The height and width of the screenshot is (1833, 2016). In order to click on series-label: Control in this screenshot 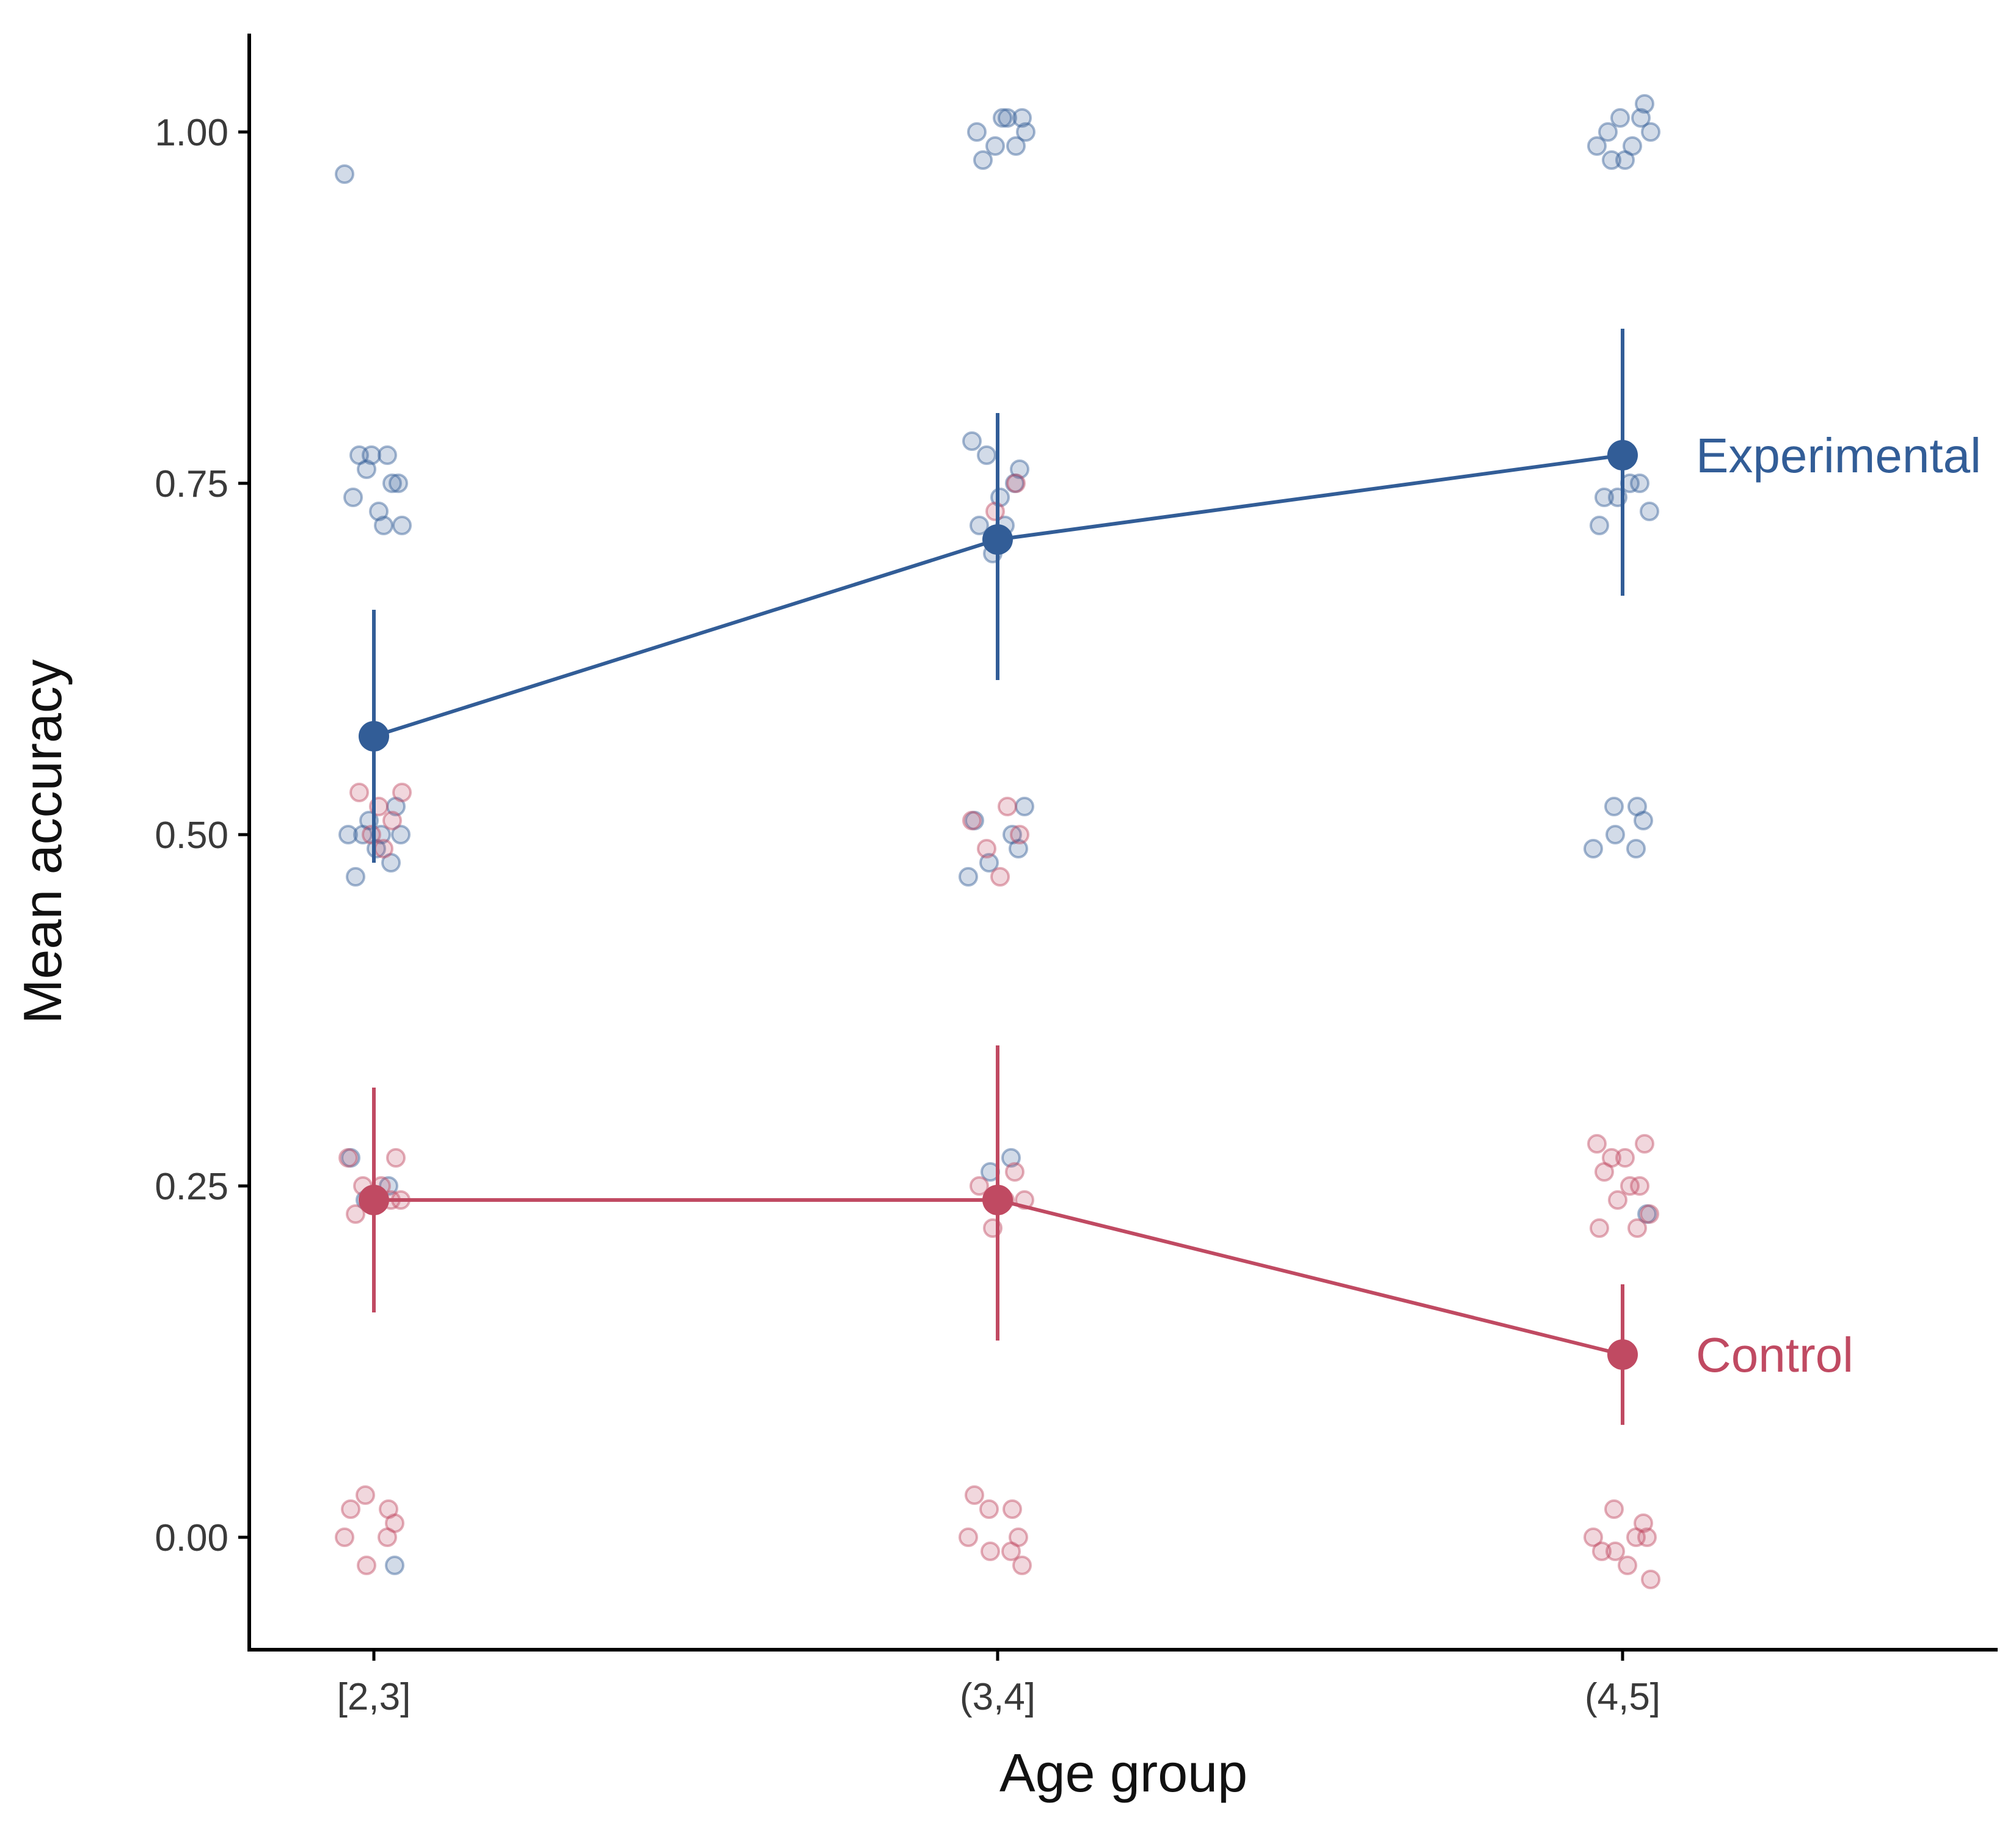, I will do `click(1775, 1355)`.